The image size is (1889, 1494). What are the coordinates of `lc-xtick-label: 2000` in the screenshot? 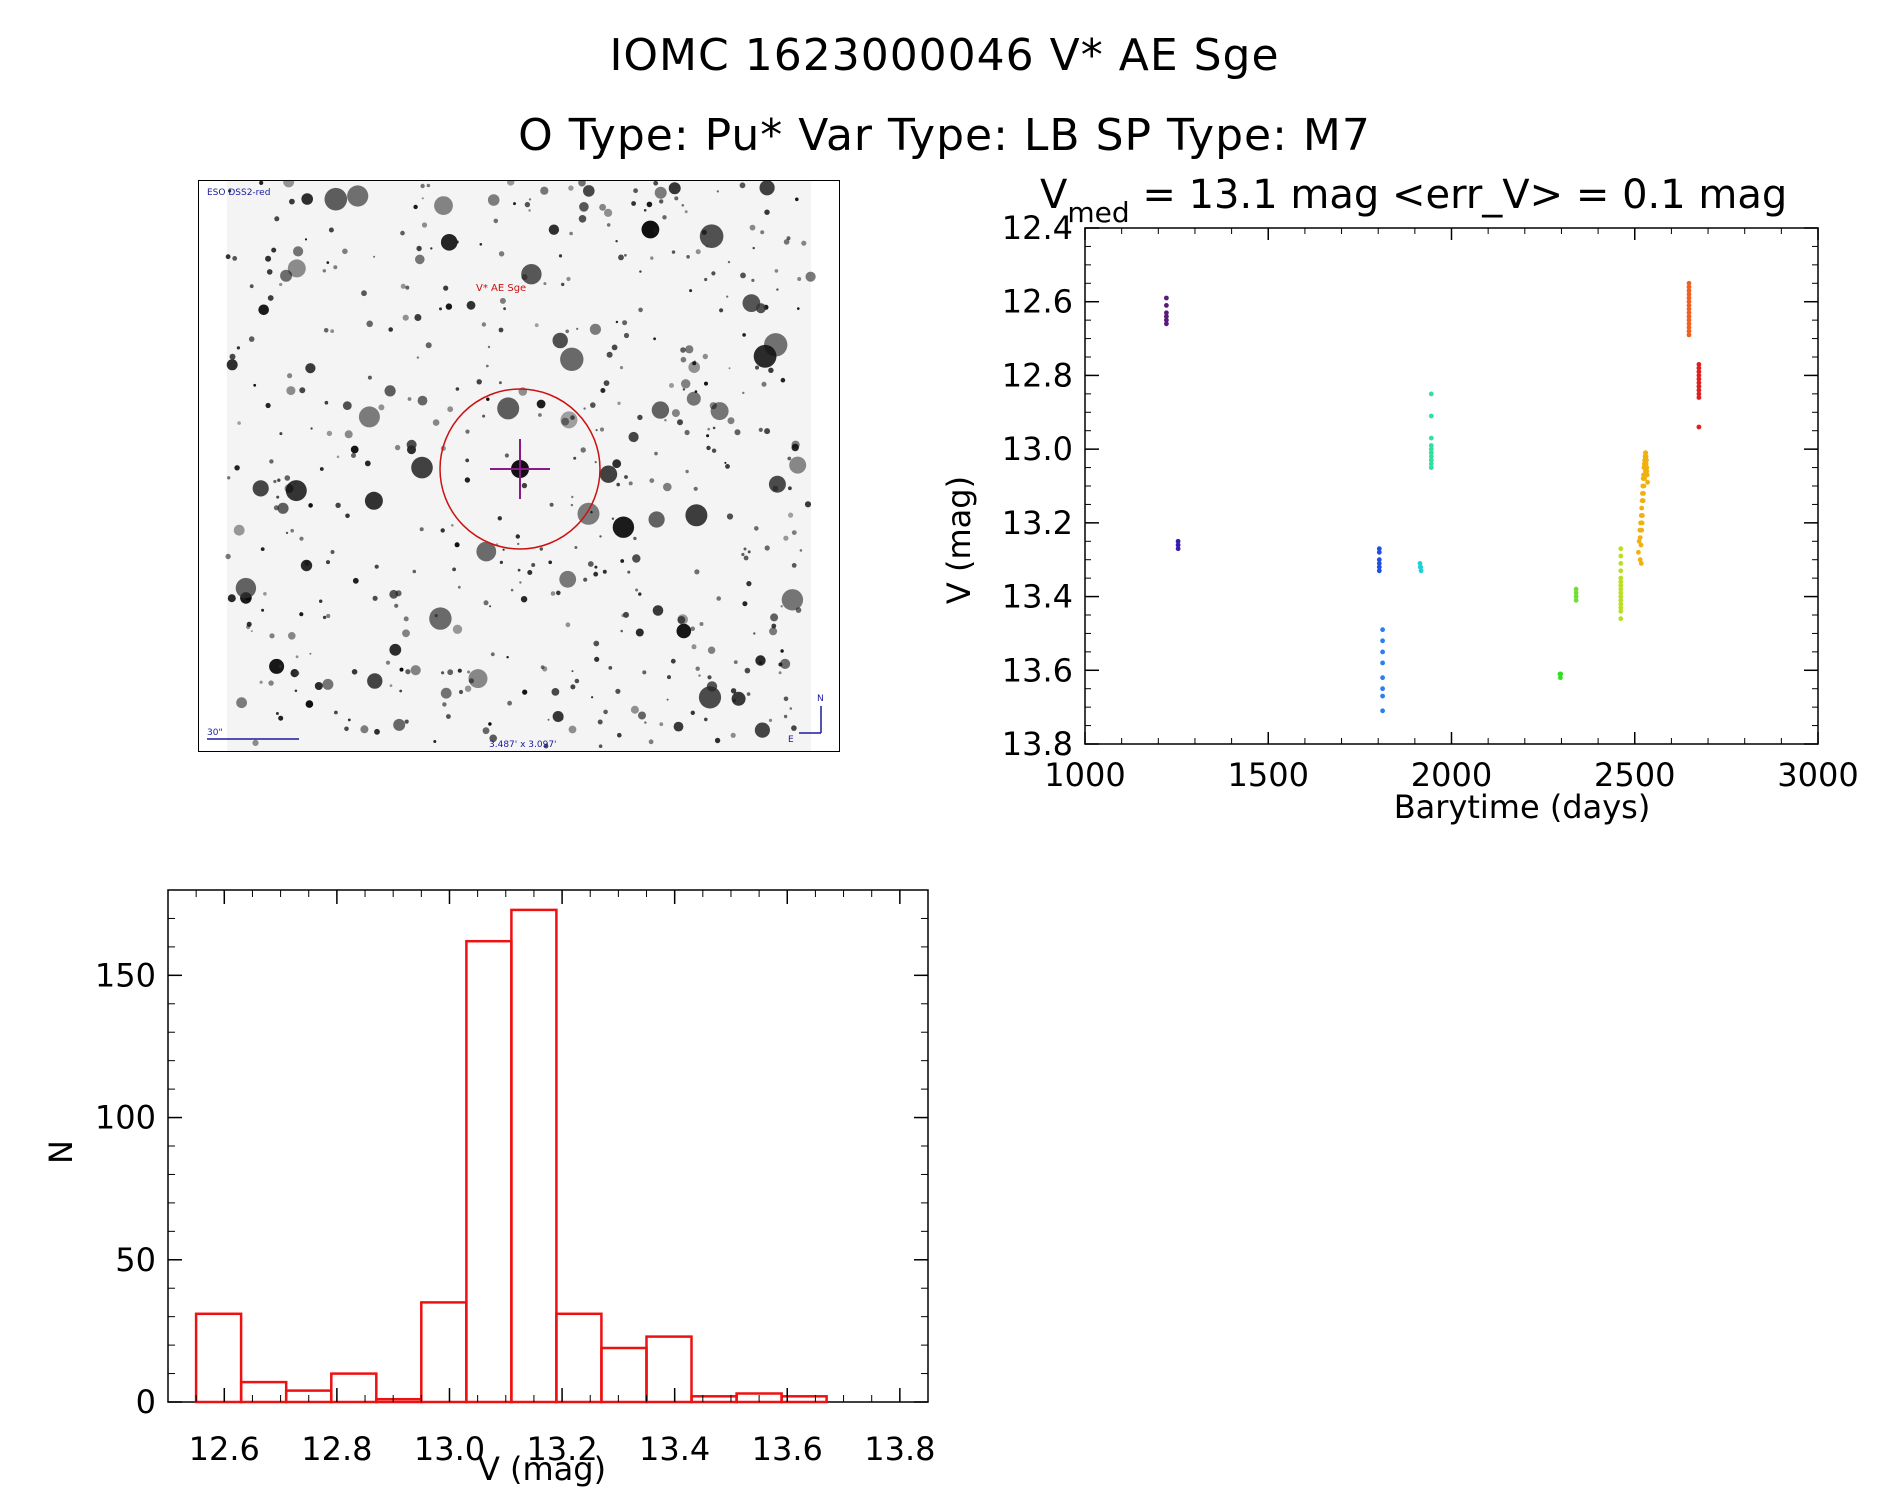 It's located at (1451, 775).